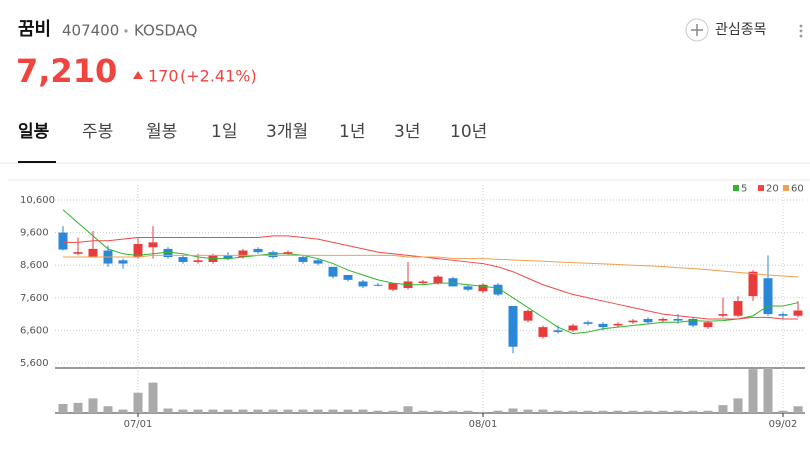 The image size is (810, 449). Describe the element at coordinates (287, 132) in the screenshot. I see `tab: 3개월` at that location.